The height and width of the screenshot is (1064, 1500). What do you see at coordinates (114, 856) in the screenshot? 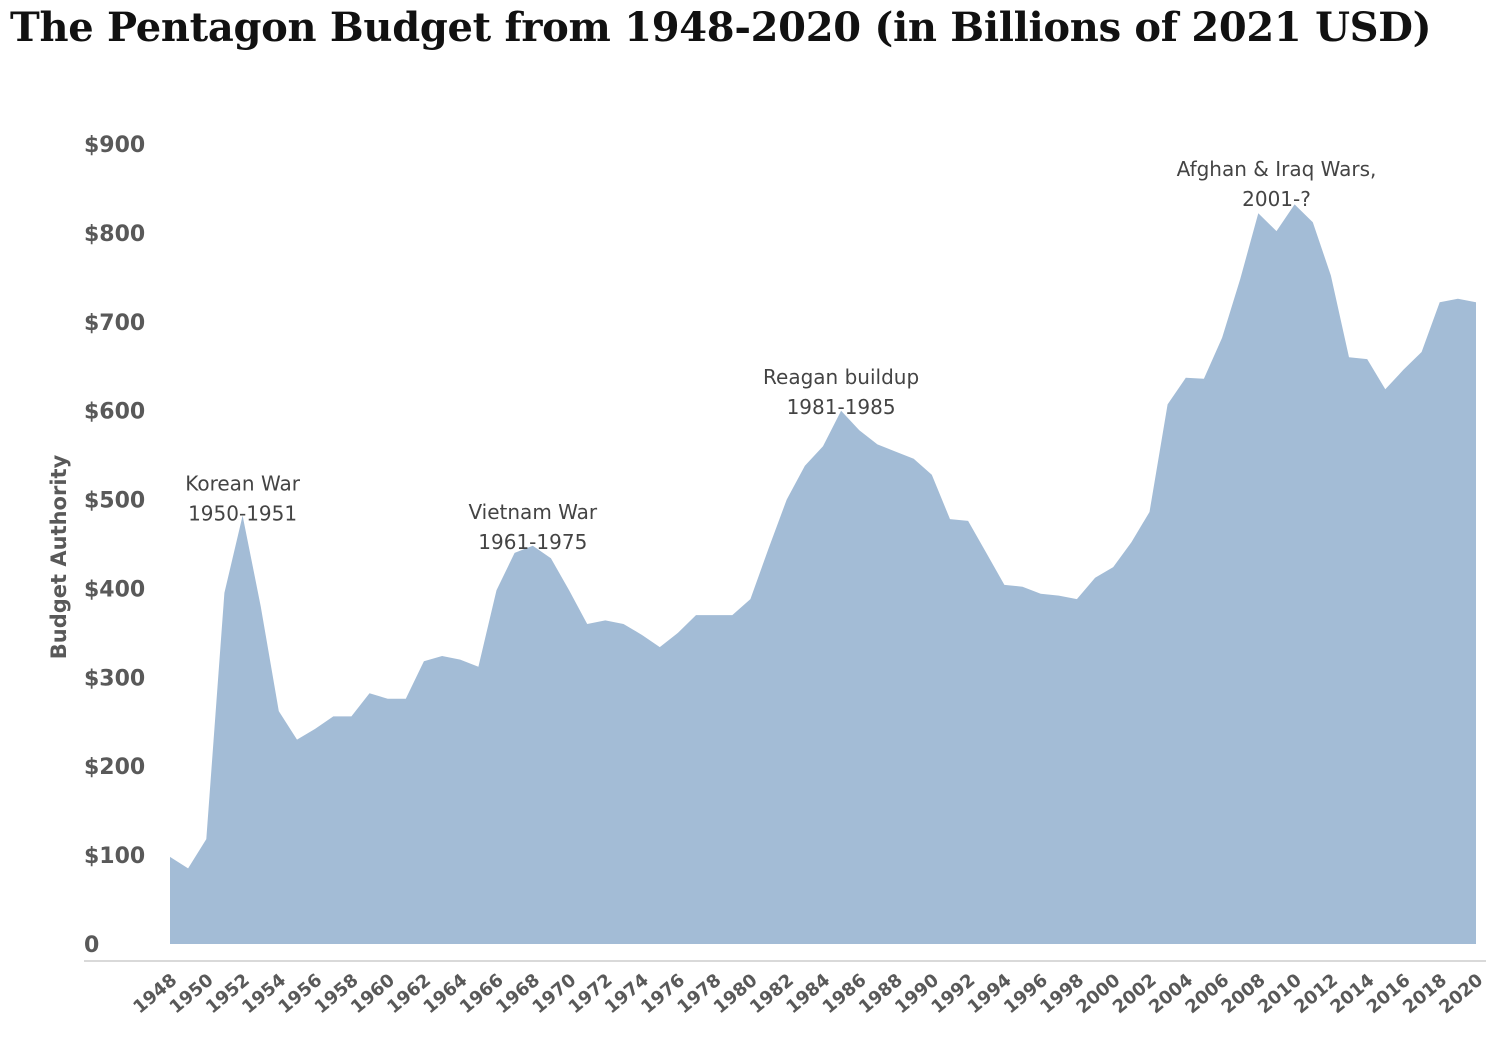
I see `y-tick-label: $100` at bounding box center [114, 856].